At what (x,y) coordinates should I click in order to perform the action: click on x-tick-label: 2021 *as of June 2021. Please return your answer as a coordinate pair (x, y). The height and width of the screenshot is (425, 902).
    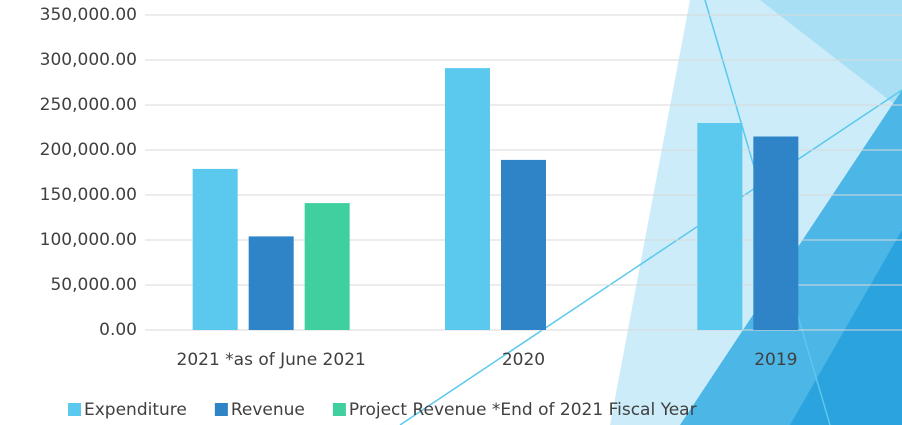
    Looking at the image, I should click on (271, 360).